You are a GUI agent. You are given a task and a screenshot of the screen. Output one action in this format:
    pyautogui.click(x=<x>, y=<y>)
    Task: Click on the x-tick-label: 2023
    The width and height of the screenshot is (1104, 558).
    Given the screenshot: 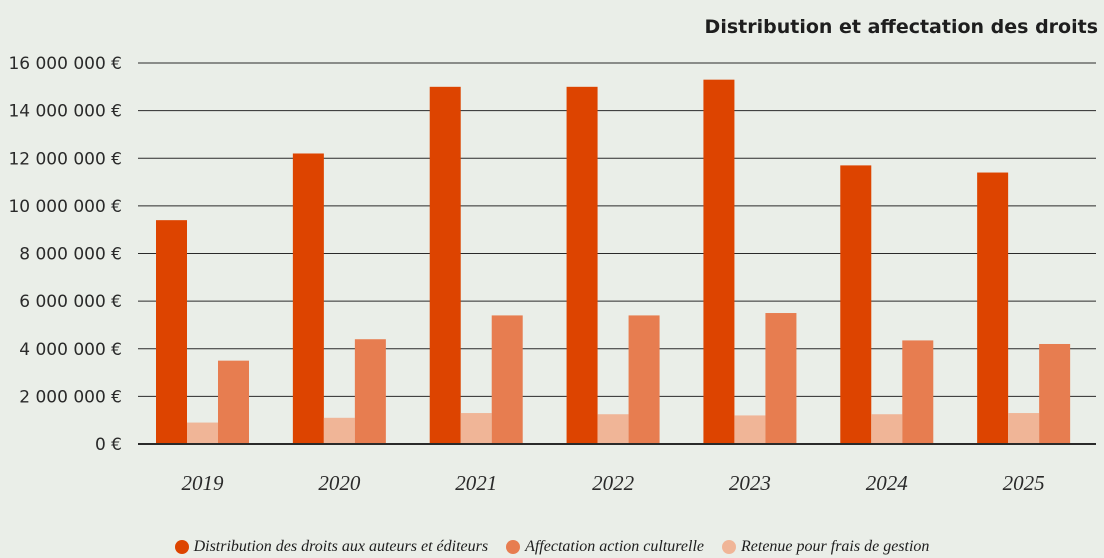 What is the action you would take?
    pyautogui.click(x=750, y=483)
    